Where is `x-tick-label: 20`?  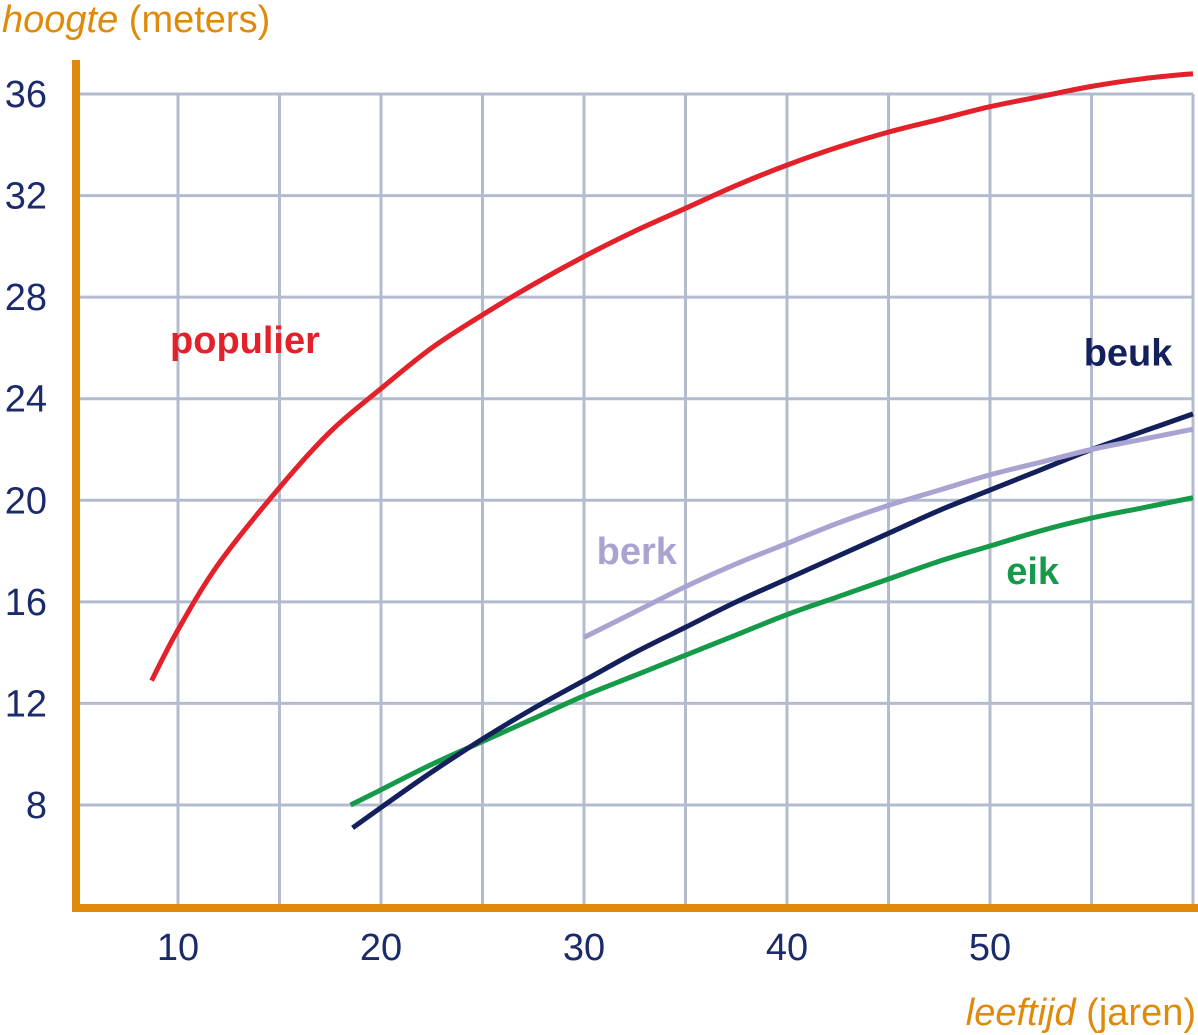 x-tick-label: 20 is located at coordinates (381, 948).